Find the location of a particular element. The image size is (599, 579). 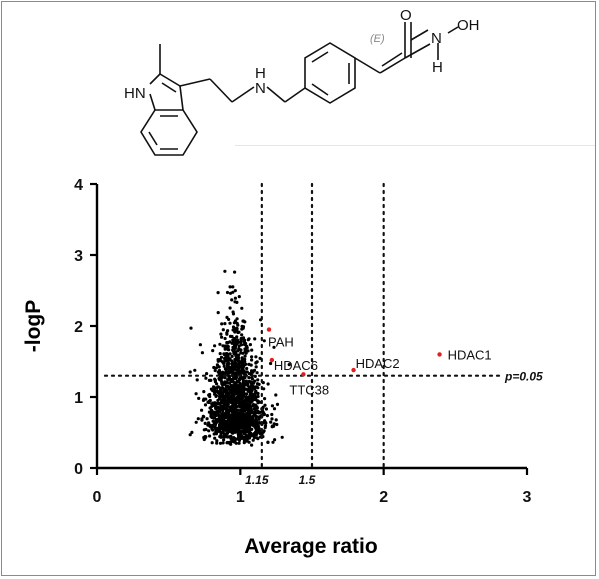

highlighted-points: HDAC1 HDAC2 HDAC6 PAH TTC38 is located at coordinates (379, 362).